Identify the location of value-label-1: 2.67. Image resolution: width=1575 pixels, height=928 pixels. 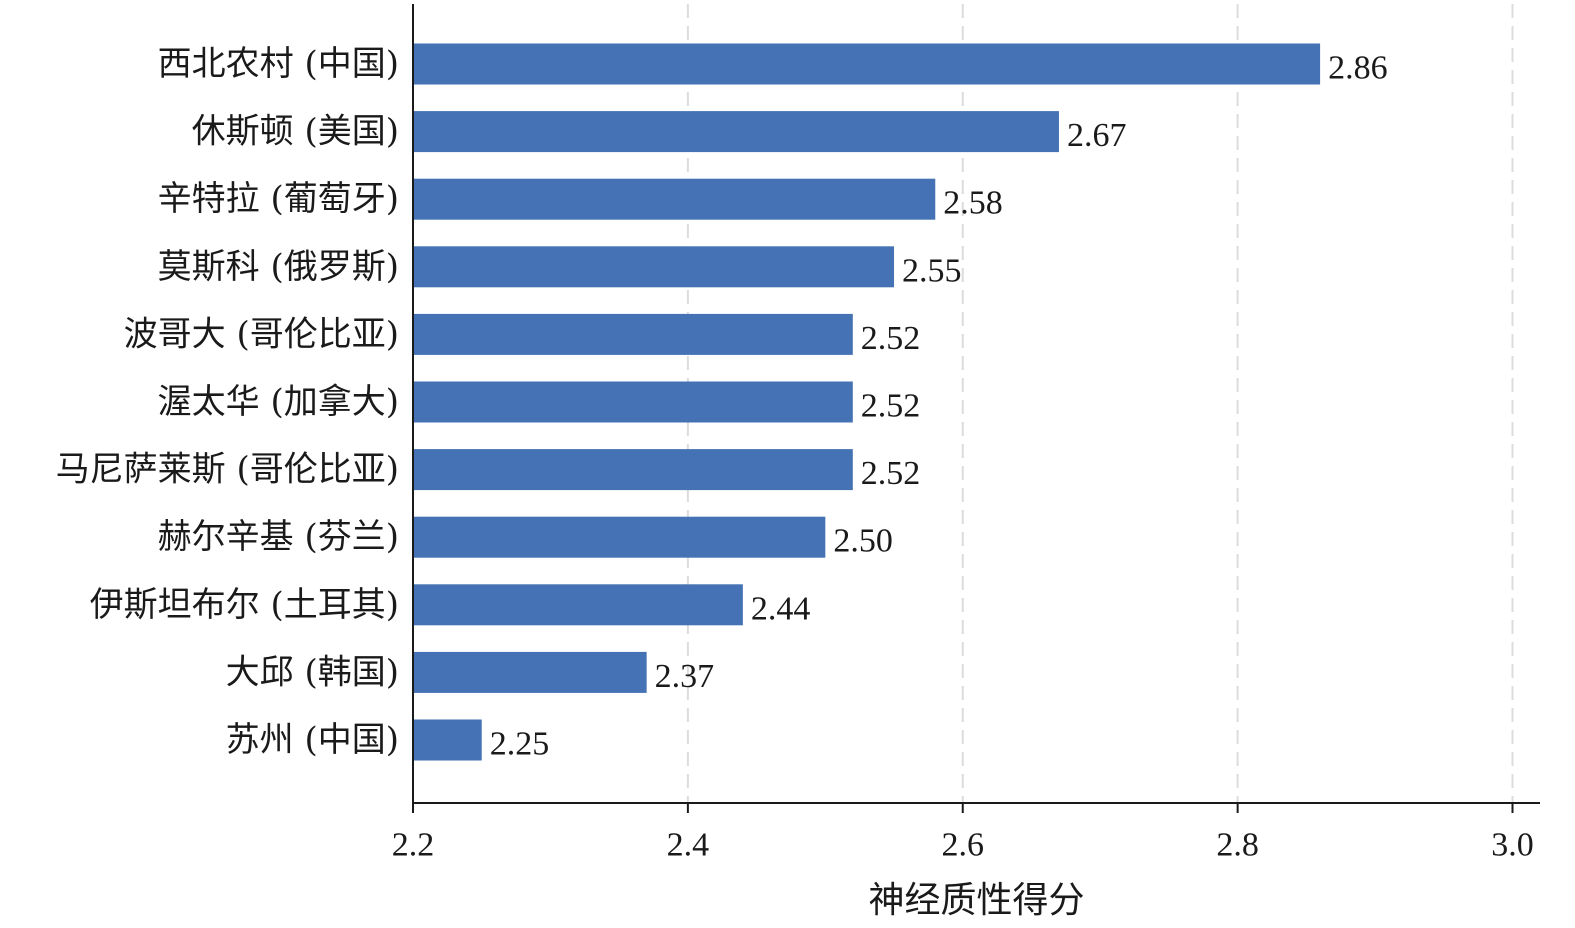
(1097, 135).